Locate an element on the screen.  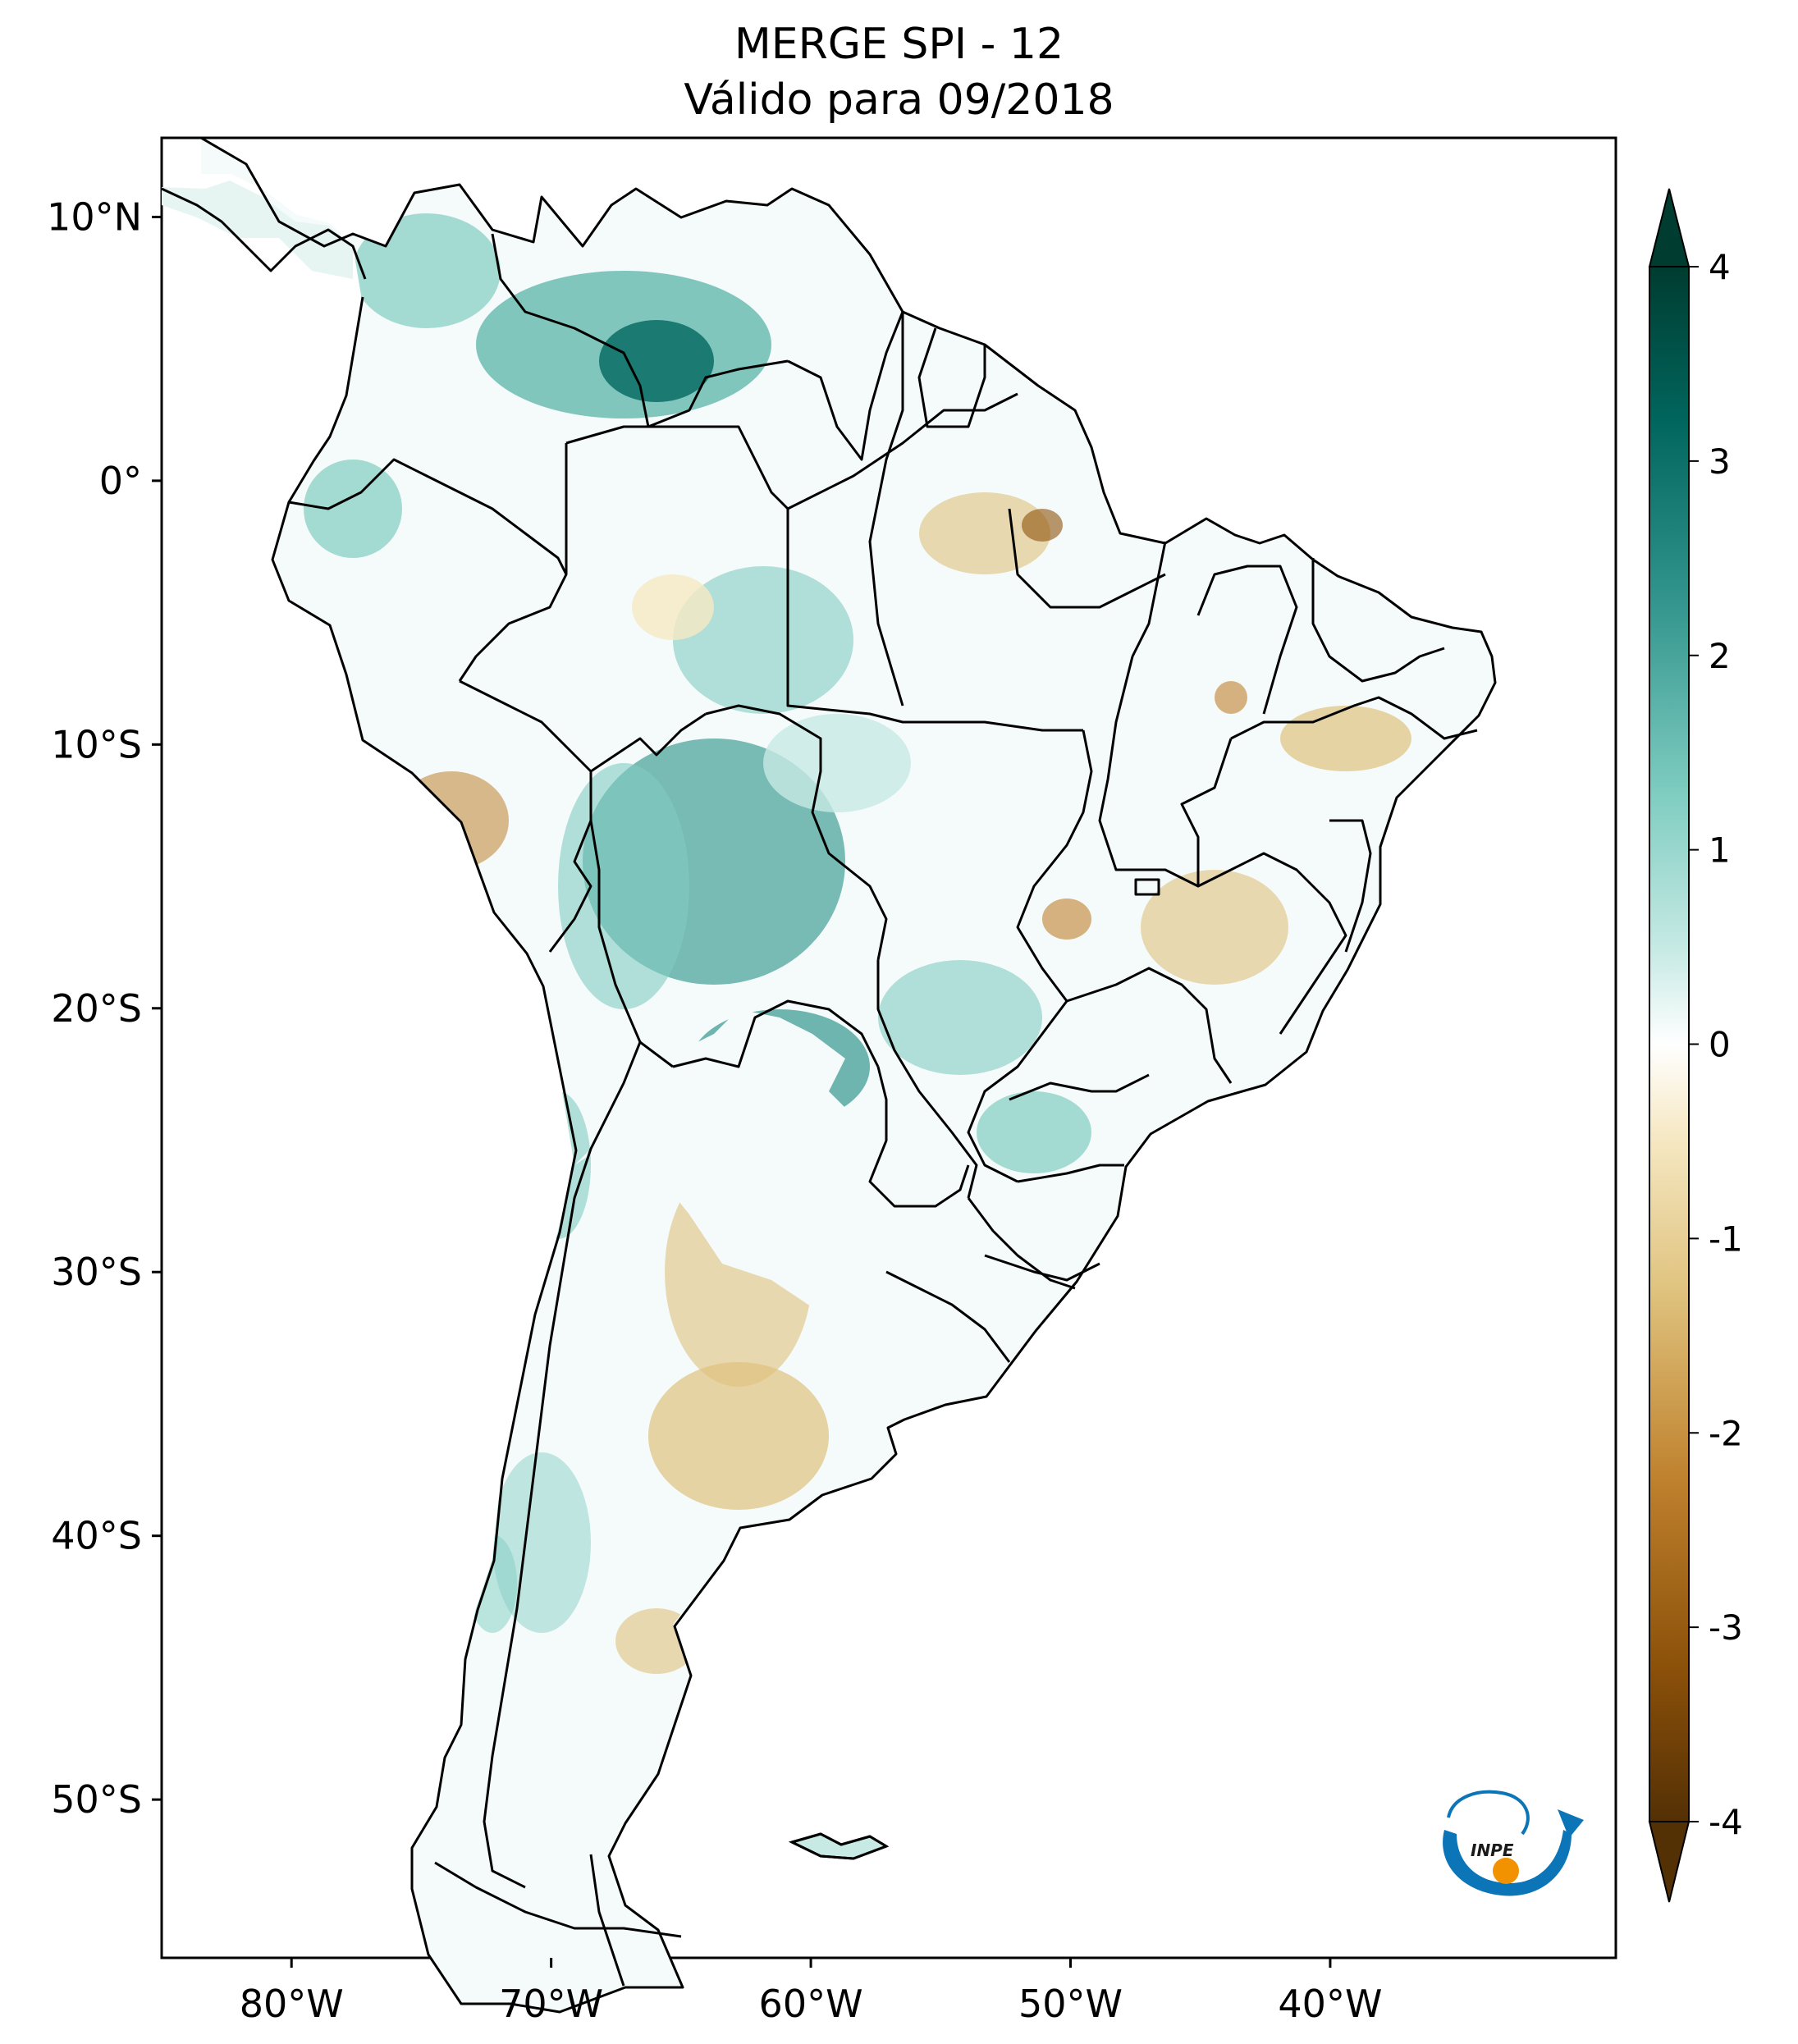
y-tick-label: 50°S is located at coordinates (96, 1799).